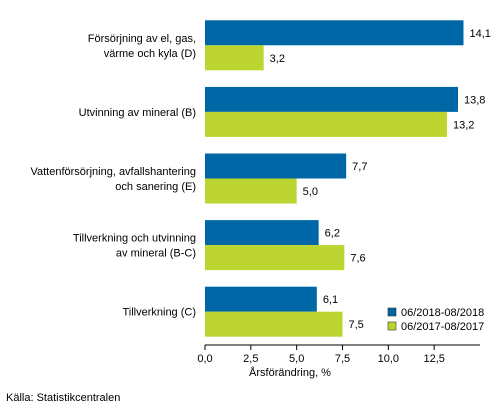 The image size is (493, 416). What do you see at coordinates (155, 187) in the screenshot?
I see `category-label-line: och sanering (E)` at bounding box center [155, 187].